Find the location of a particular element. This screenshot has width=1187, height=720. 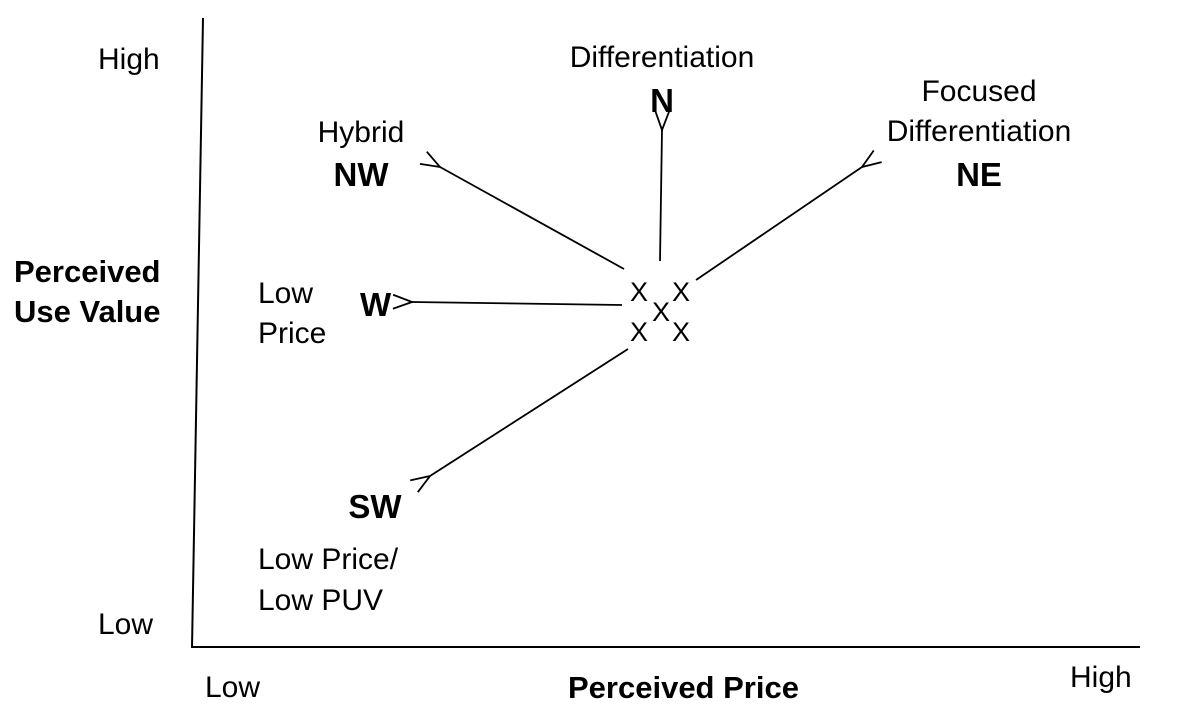

y-axis-title-line-2: Use Value is located at coordinates (87, 311).